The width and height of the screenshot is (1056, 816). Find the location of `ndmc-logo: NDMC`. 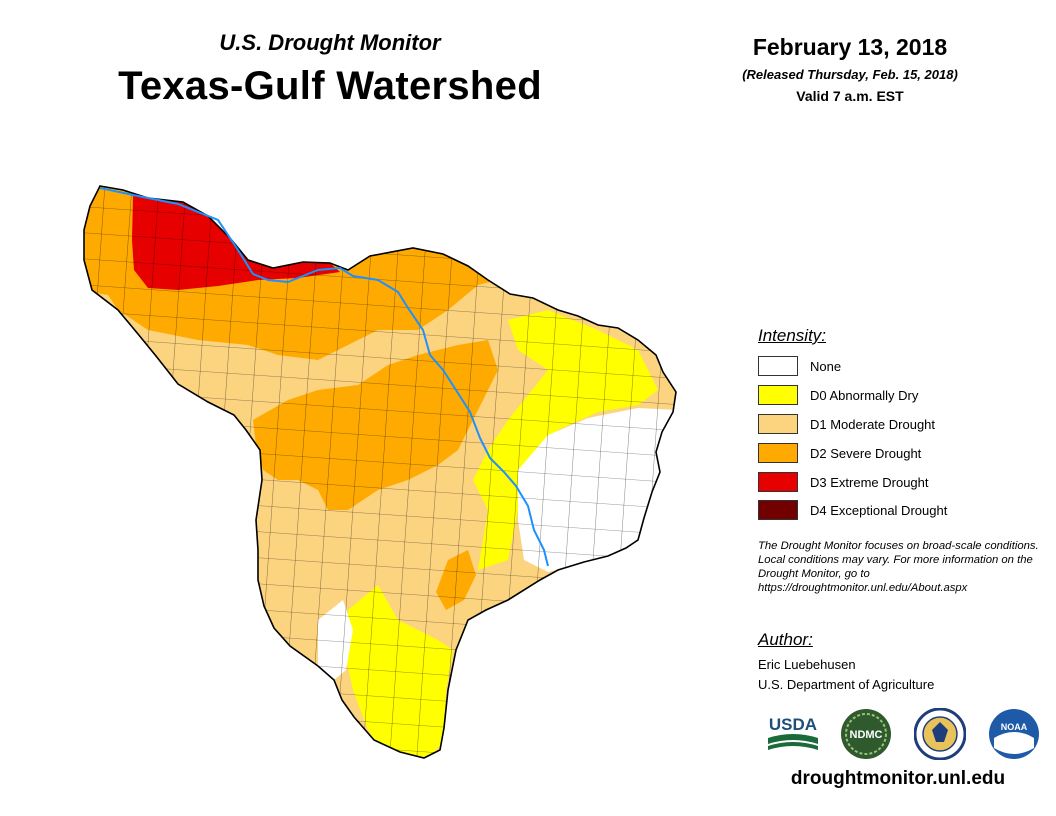

ndmc-logo: NDMC is located at coordinates (866, 734).